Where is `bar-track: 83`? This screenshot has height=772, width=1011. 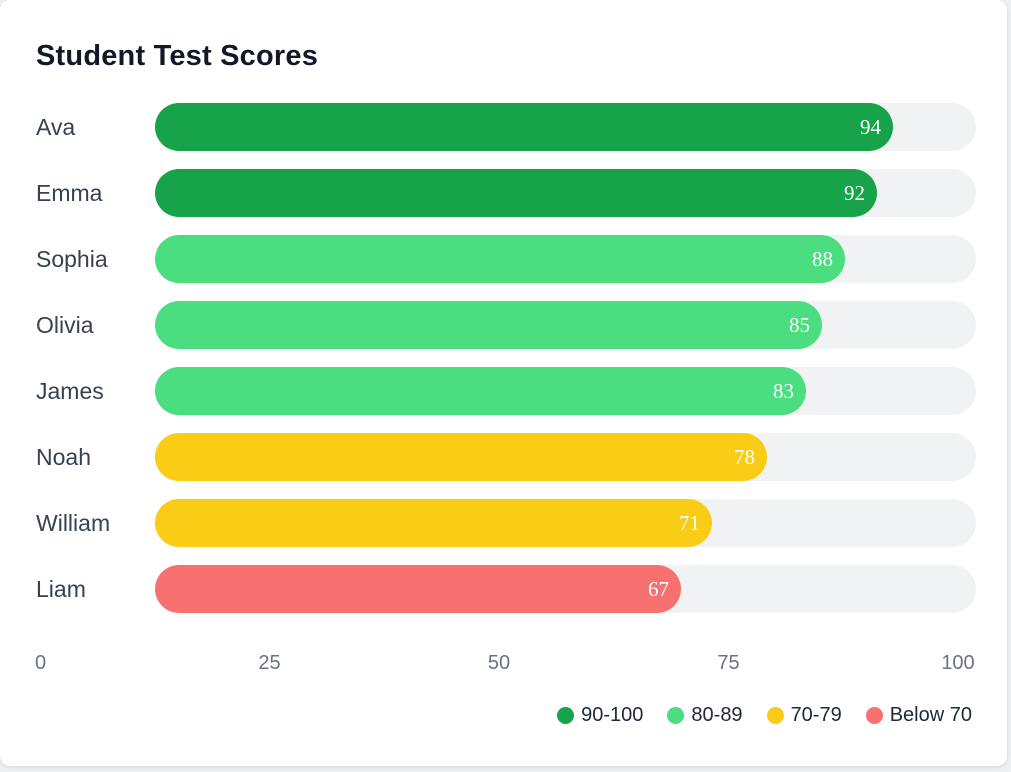
bar-track: 83 is located at coordinates (565, 391).